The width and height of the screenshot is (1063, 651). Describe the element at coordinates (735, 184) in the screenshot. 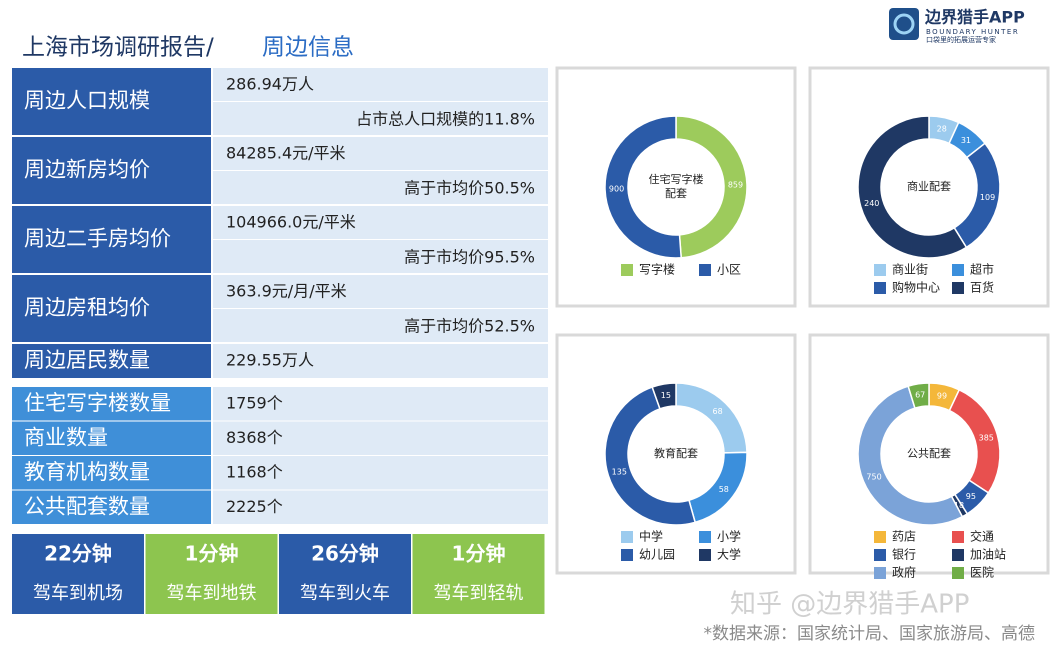

I see `slice-label: 859` at that location.